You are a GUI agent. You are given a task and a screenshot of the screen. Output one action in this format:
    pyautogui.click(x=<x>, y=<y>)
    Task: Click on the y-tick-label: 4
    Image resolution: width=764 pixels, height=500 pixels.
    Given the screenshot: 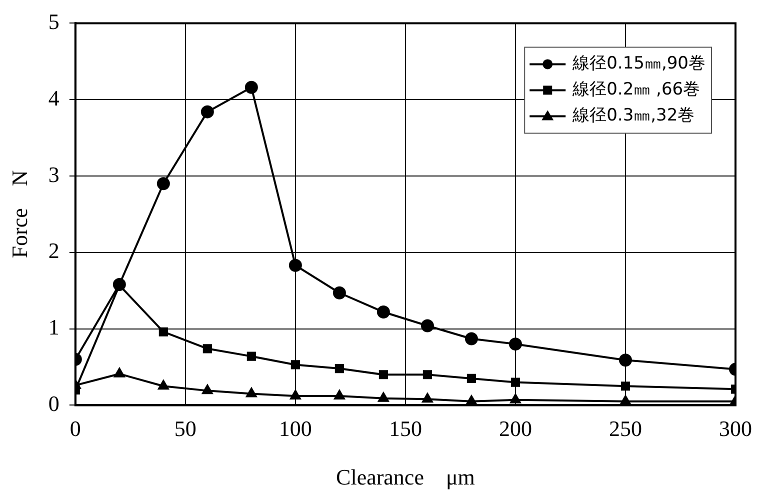 What is the action you would take?
    pyautogui.click(x=54, y=97)
    